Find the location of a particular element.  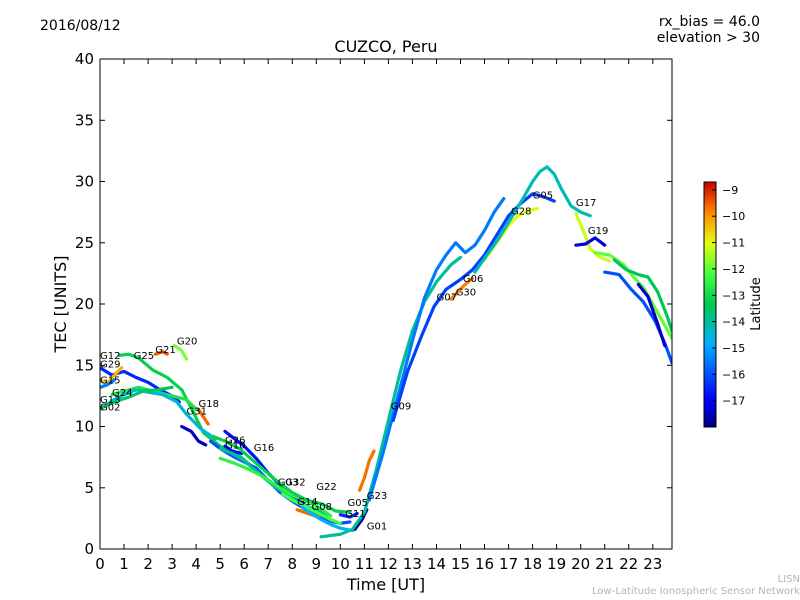

series-label-g31: G31 is located at coordinates (197, 411).